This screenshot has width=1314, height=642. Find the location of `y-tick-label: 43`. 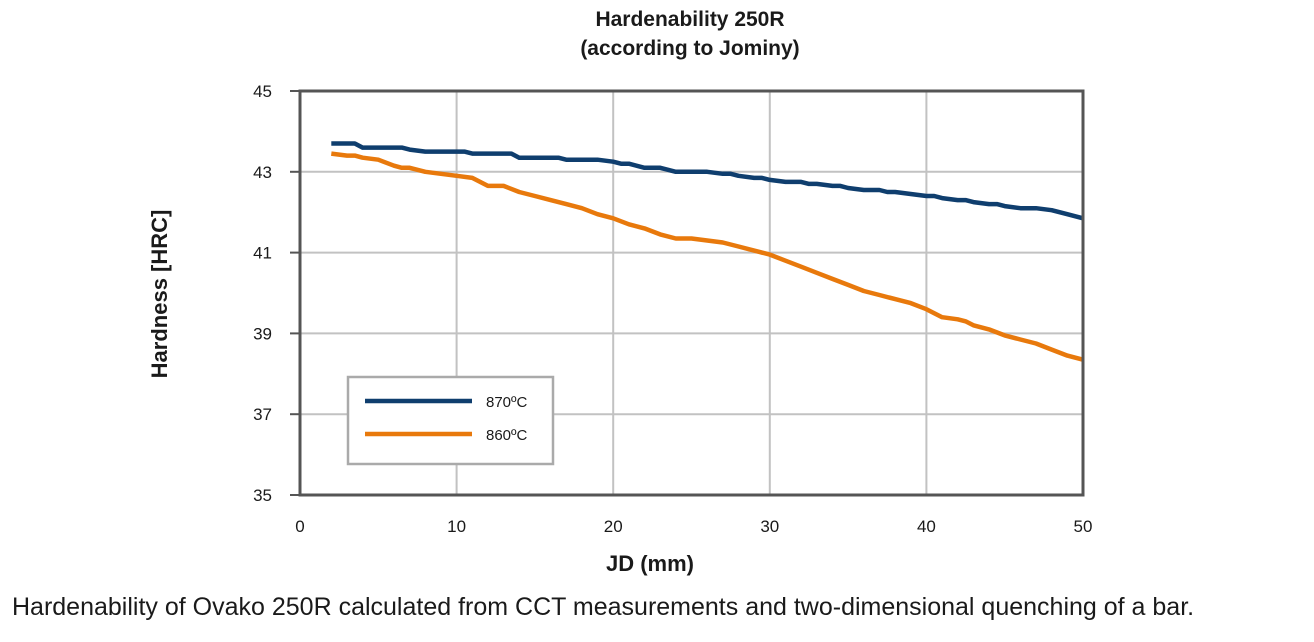

y-tick-label: 43 is located at coordinates (262, 172).